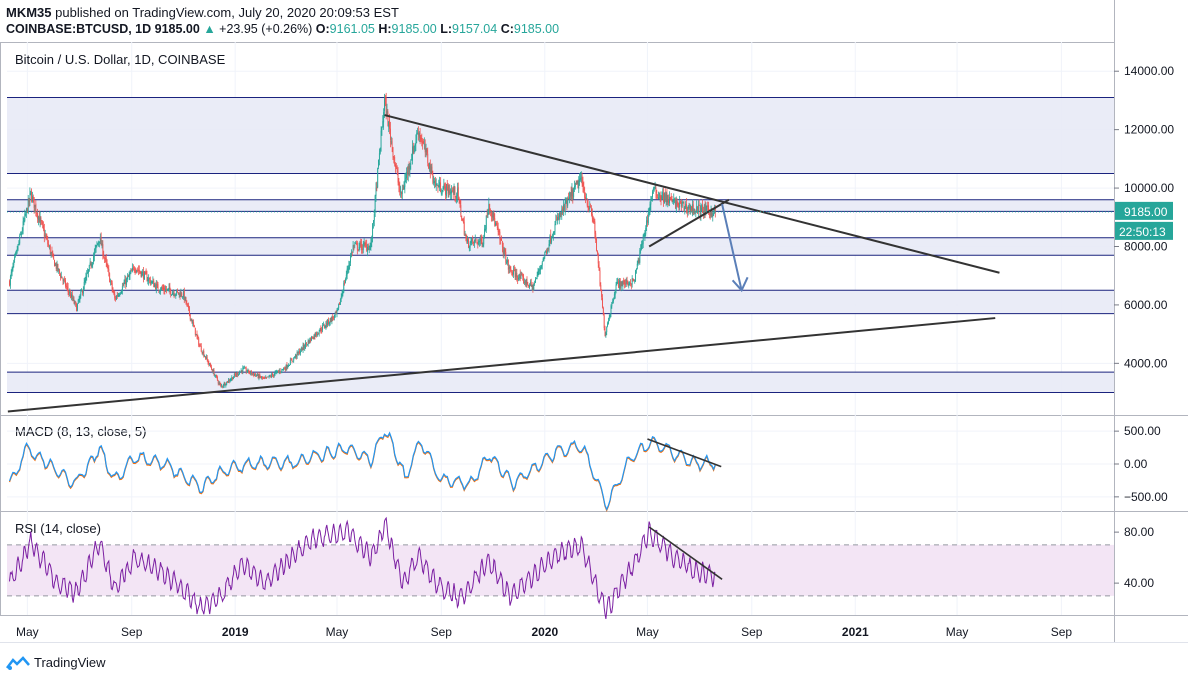 Image resolution: width=1188 pixels, height=682 pixels. Describe the element at coordinates (56, 662) in the screenshot. I see `tradingview-footer: TradingView` at that location.